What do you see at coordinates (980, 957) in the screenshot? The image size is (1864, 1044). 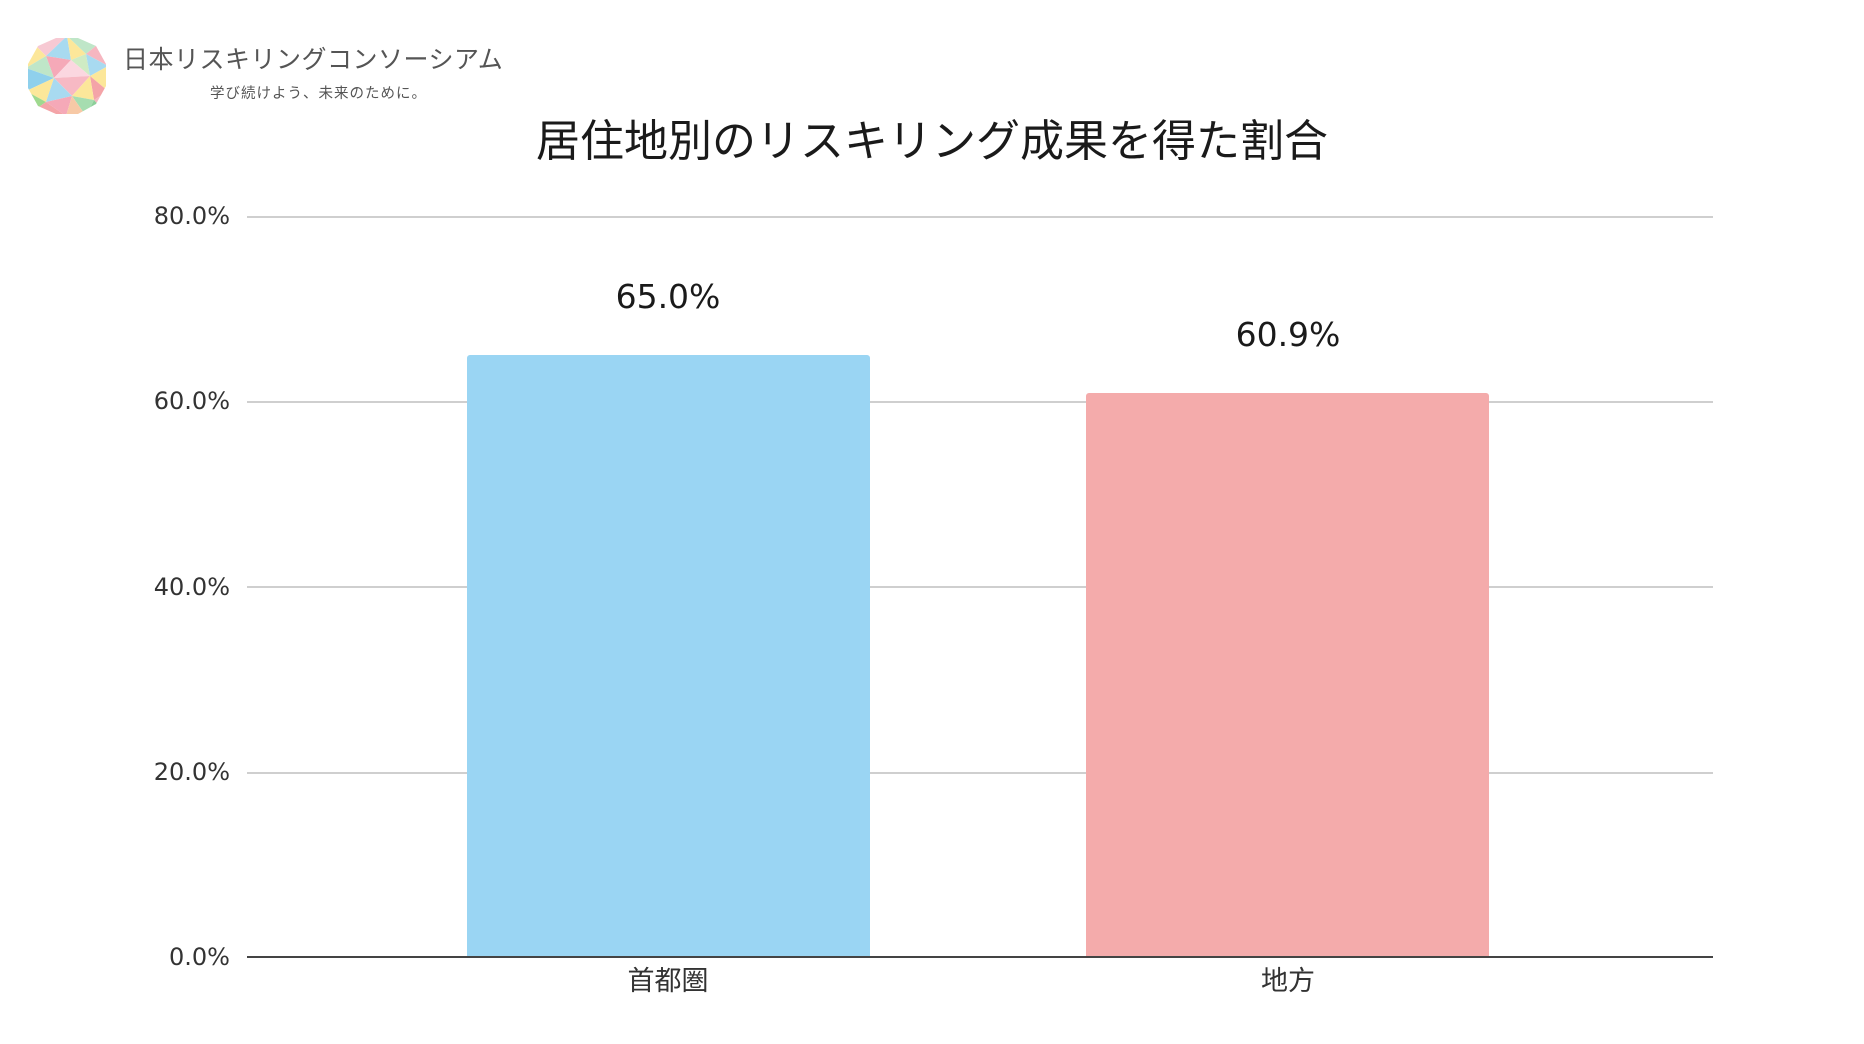 I see `x-axis-baseline` at bounding box center [980, 957].